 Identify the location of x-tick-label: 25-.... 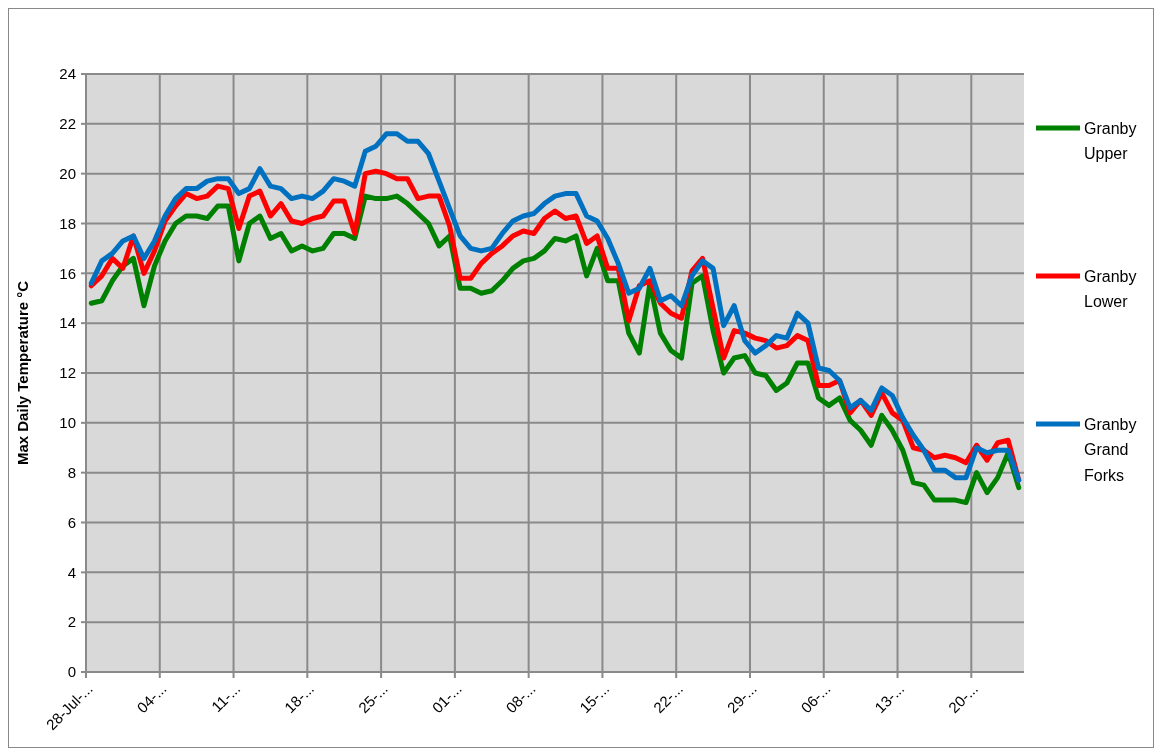
(372, 698).